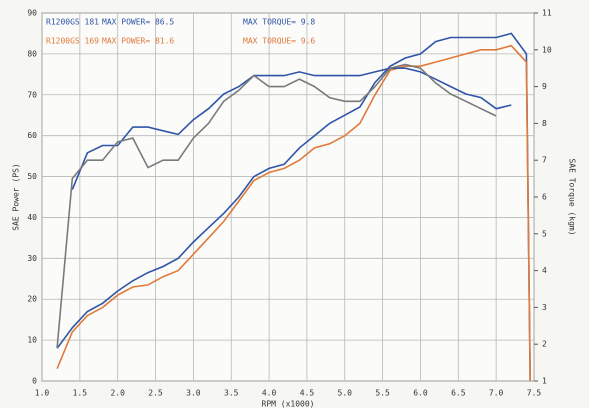 The height and width of the screenshot is (408, 589). I want to click on y2-tick-label: 1, so click(544, 381).